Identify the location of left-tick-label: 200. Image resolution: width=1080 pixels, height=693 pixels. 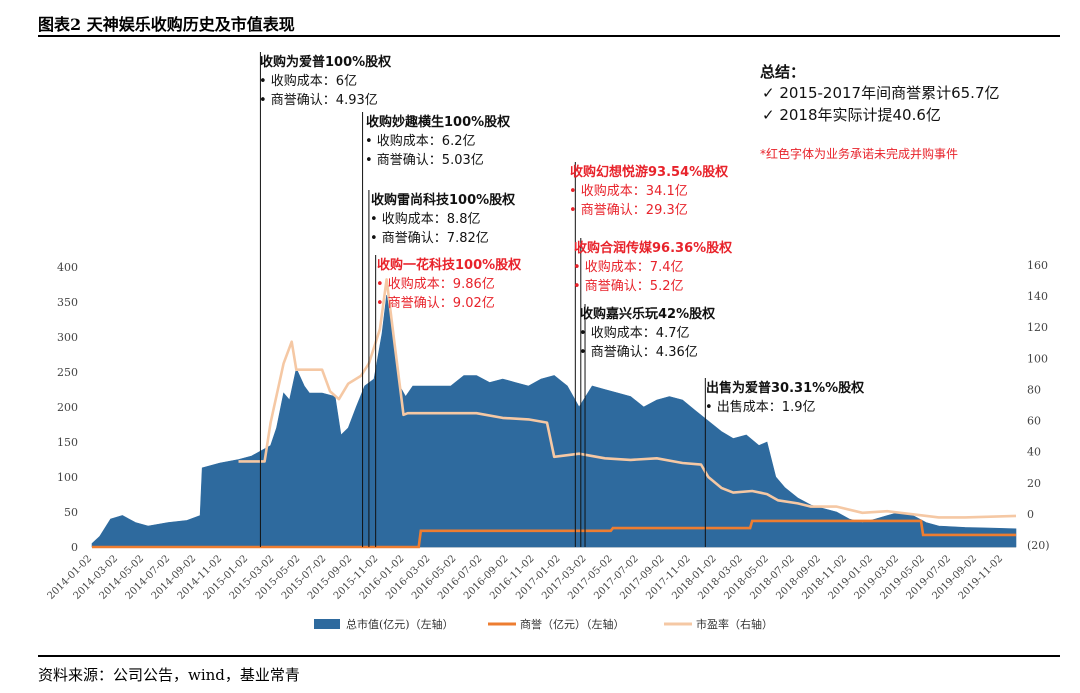
(67, 407).